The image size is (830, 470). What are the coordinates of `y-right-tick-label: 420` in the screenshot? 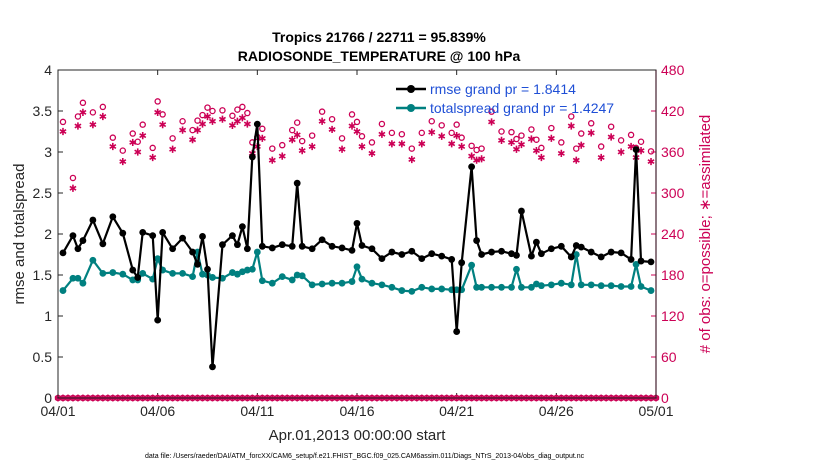 It's located at (673, 111).